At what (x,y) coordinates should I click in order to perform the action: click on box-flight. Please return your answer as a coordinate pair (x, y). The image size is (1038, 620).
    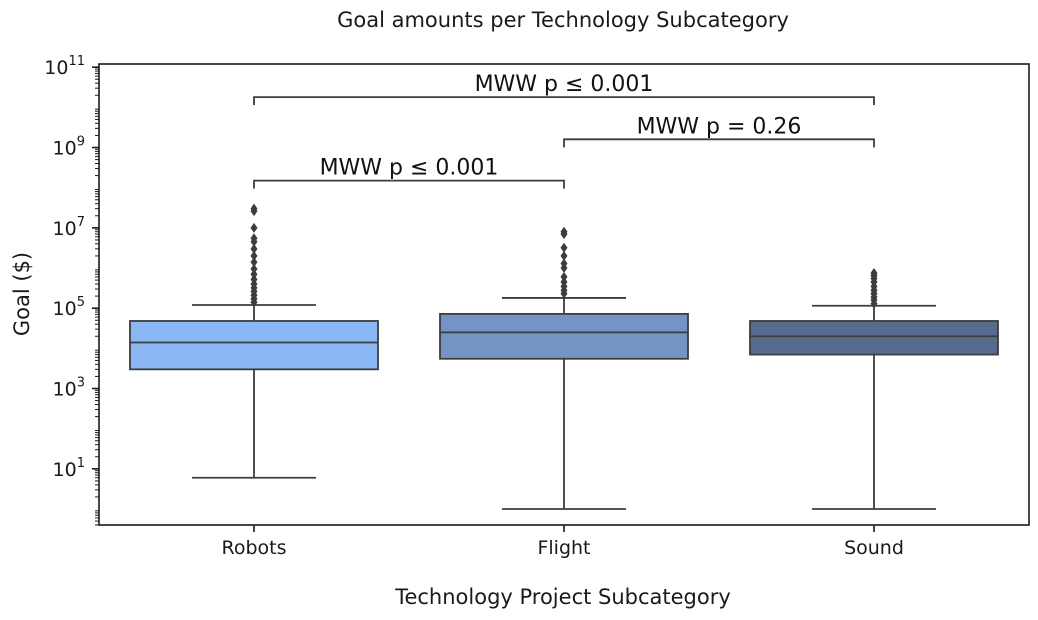
    Looking at the image, I should click on (564, 368).